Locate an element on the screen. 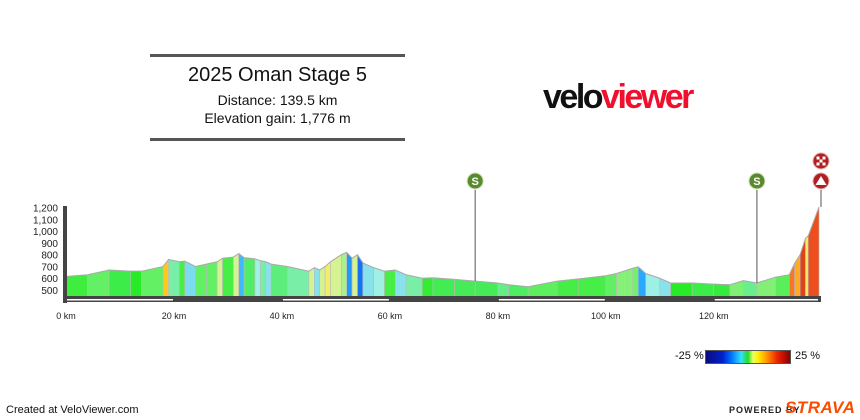 This screenshot has height=420, width=860. title-rule-top is located at coordinates (277, 55).